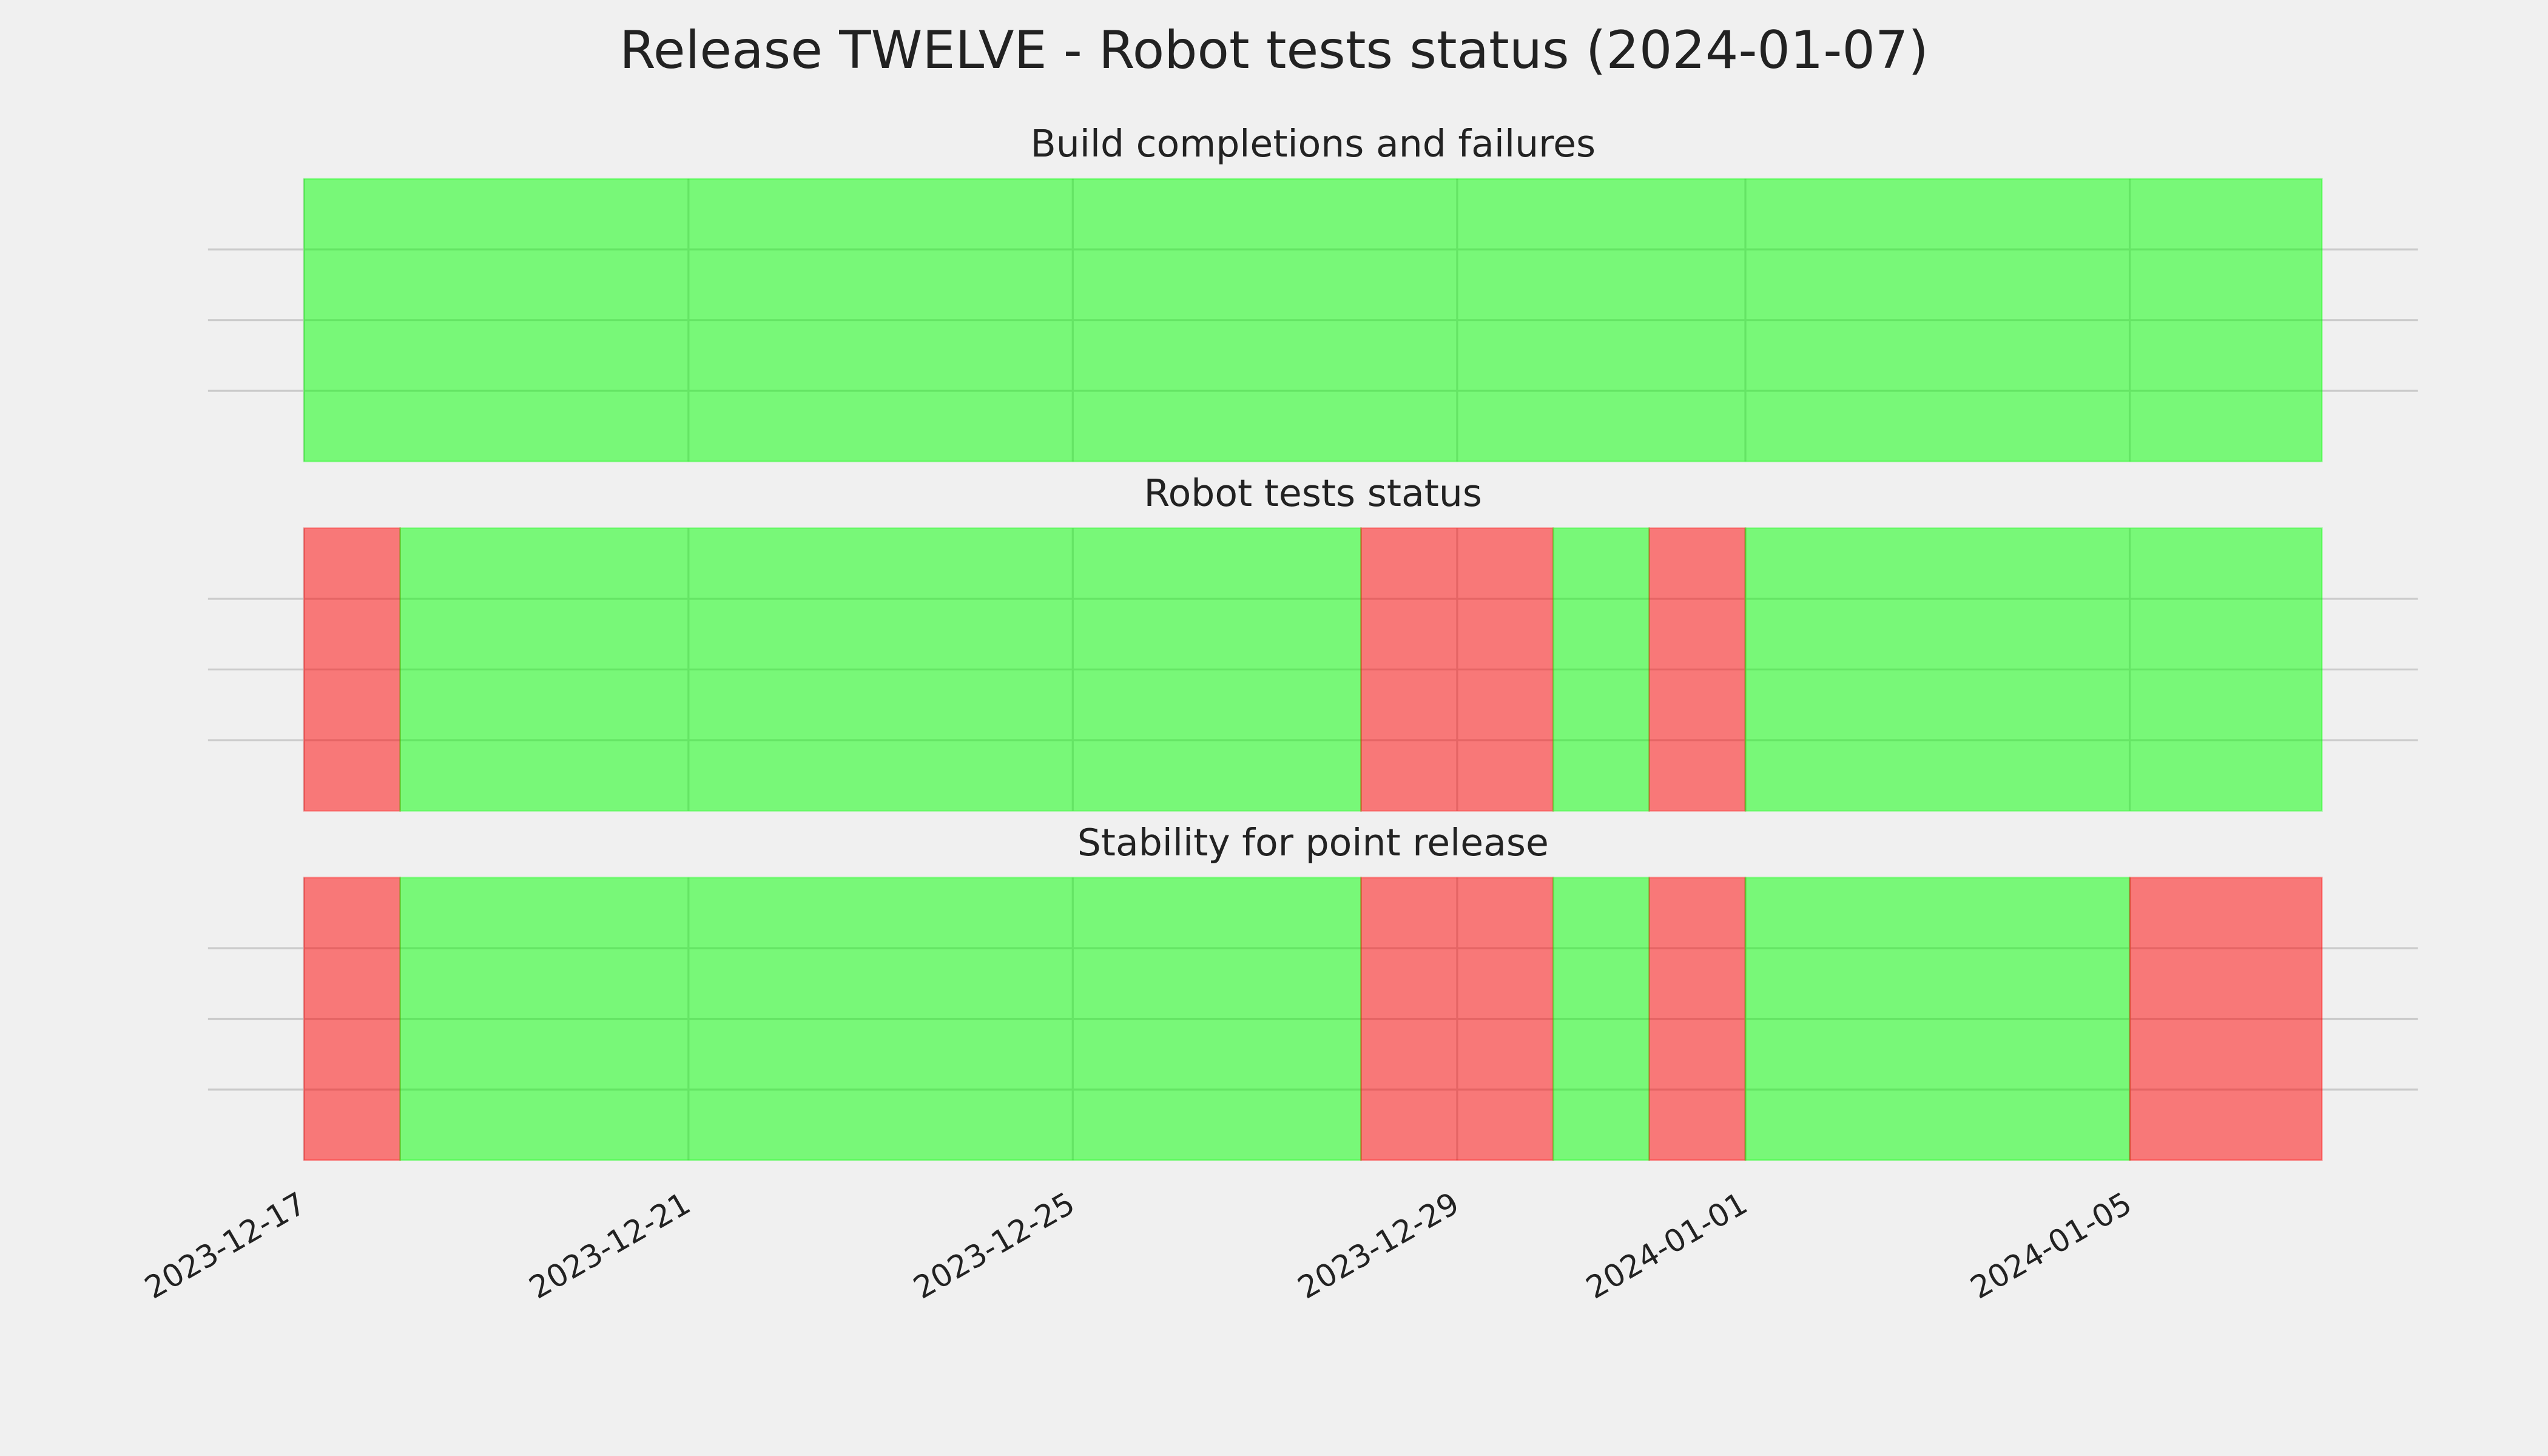 Image resolution: width=2548 pixels, height=1456 pixels. Describe the element at coordinates (1313, 842) in the screenshot. I see `panel-title: Stability for point release` at that location.